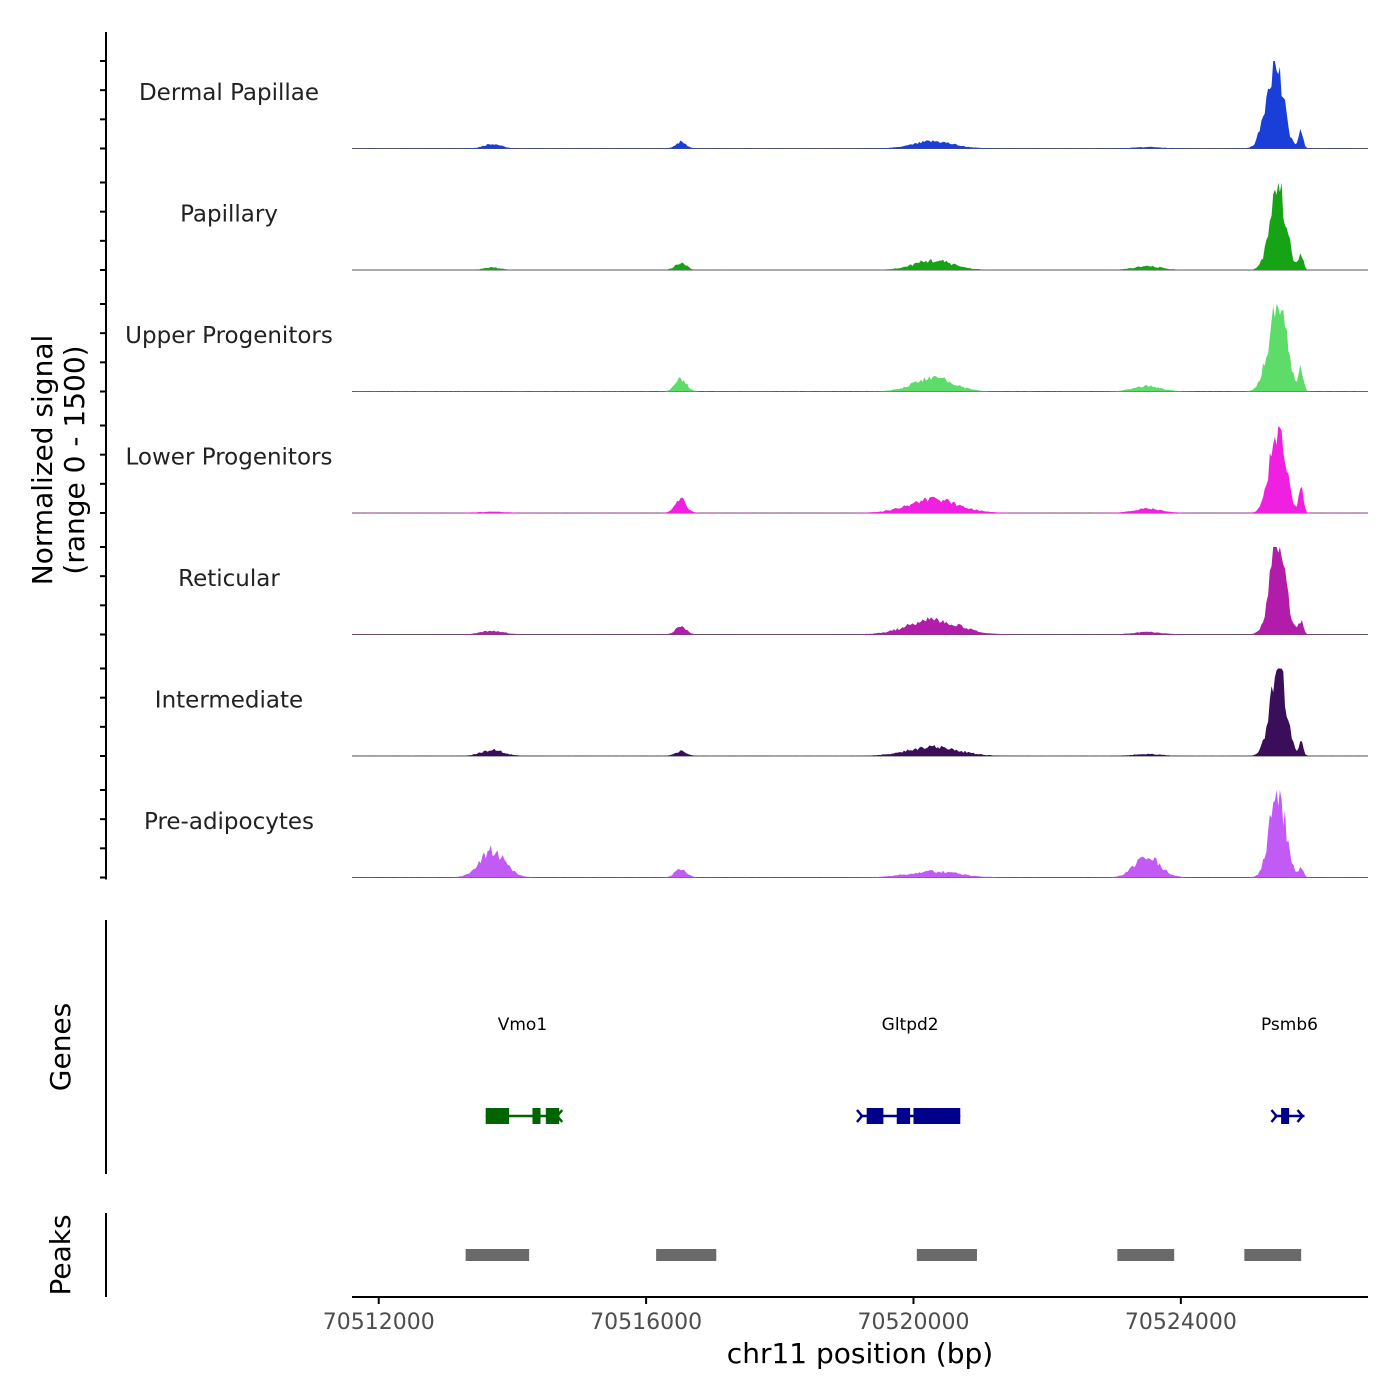  What do you see at coordinates (860, 712) in the screenshot?
I see `coverage-area-intermediate` at bounding box center [860, 712].